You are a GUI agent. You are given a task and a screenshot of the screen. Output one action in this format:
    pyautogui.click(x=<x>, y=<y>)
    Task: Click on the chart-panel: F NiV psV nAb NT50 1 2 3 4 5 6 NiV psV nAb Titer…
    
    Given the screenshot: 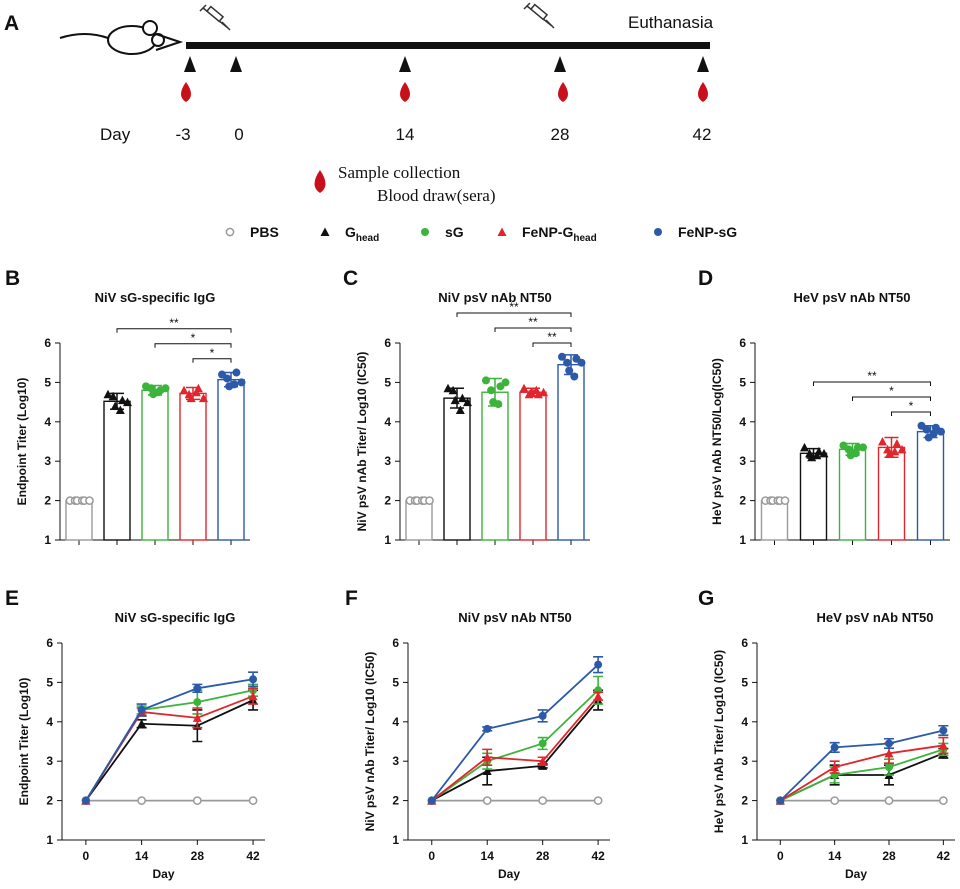 What is the action you would take?
    pyautogui.click(x=477, y=734)
    